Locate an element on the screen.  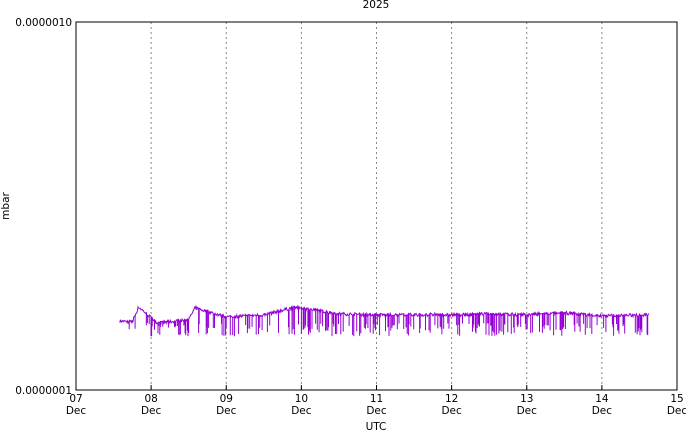
x-tick-label: 08 is located at coordinates (150, 399).